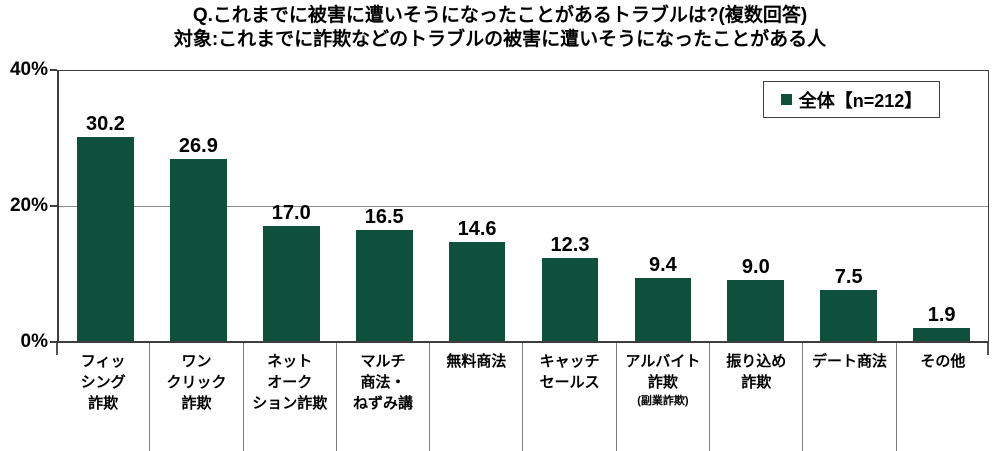 Image resolution: width=1000 pixels, height=451 pixels. I want to click on bar-slot: 17.0, so click(291, 206).